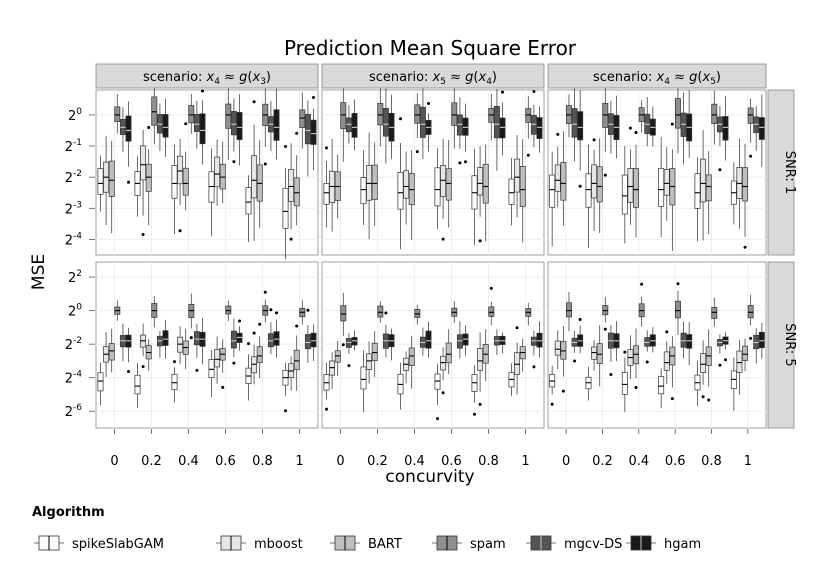 Image resolution: width=830 pixels, height=582 pixels. Describe the element at coordinates (73, 208) in the screenshot. I see `y-tick-label: 2-3` at that location.